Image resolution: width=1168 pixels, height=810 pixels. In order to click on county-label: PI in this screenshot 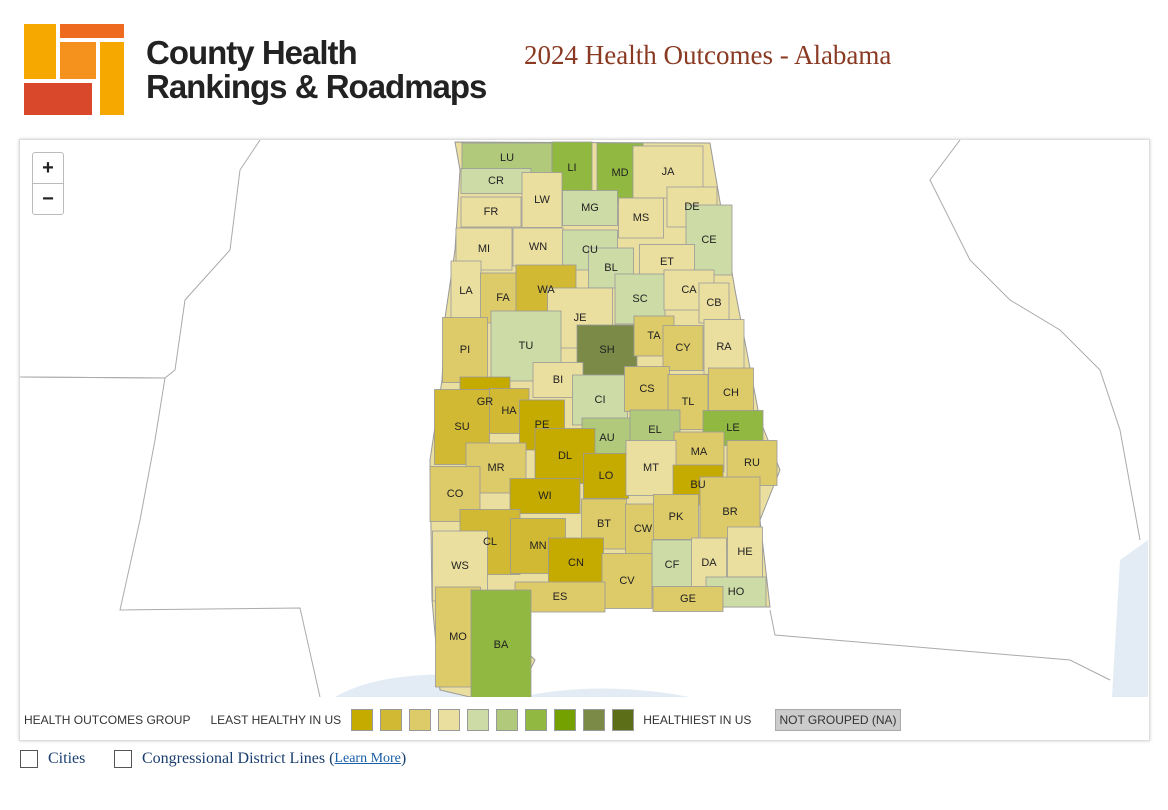, I will do `click(465, 350)`.